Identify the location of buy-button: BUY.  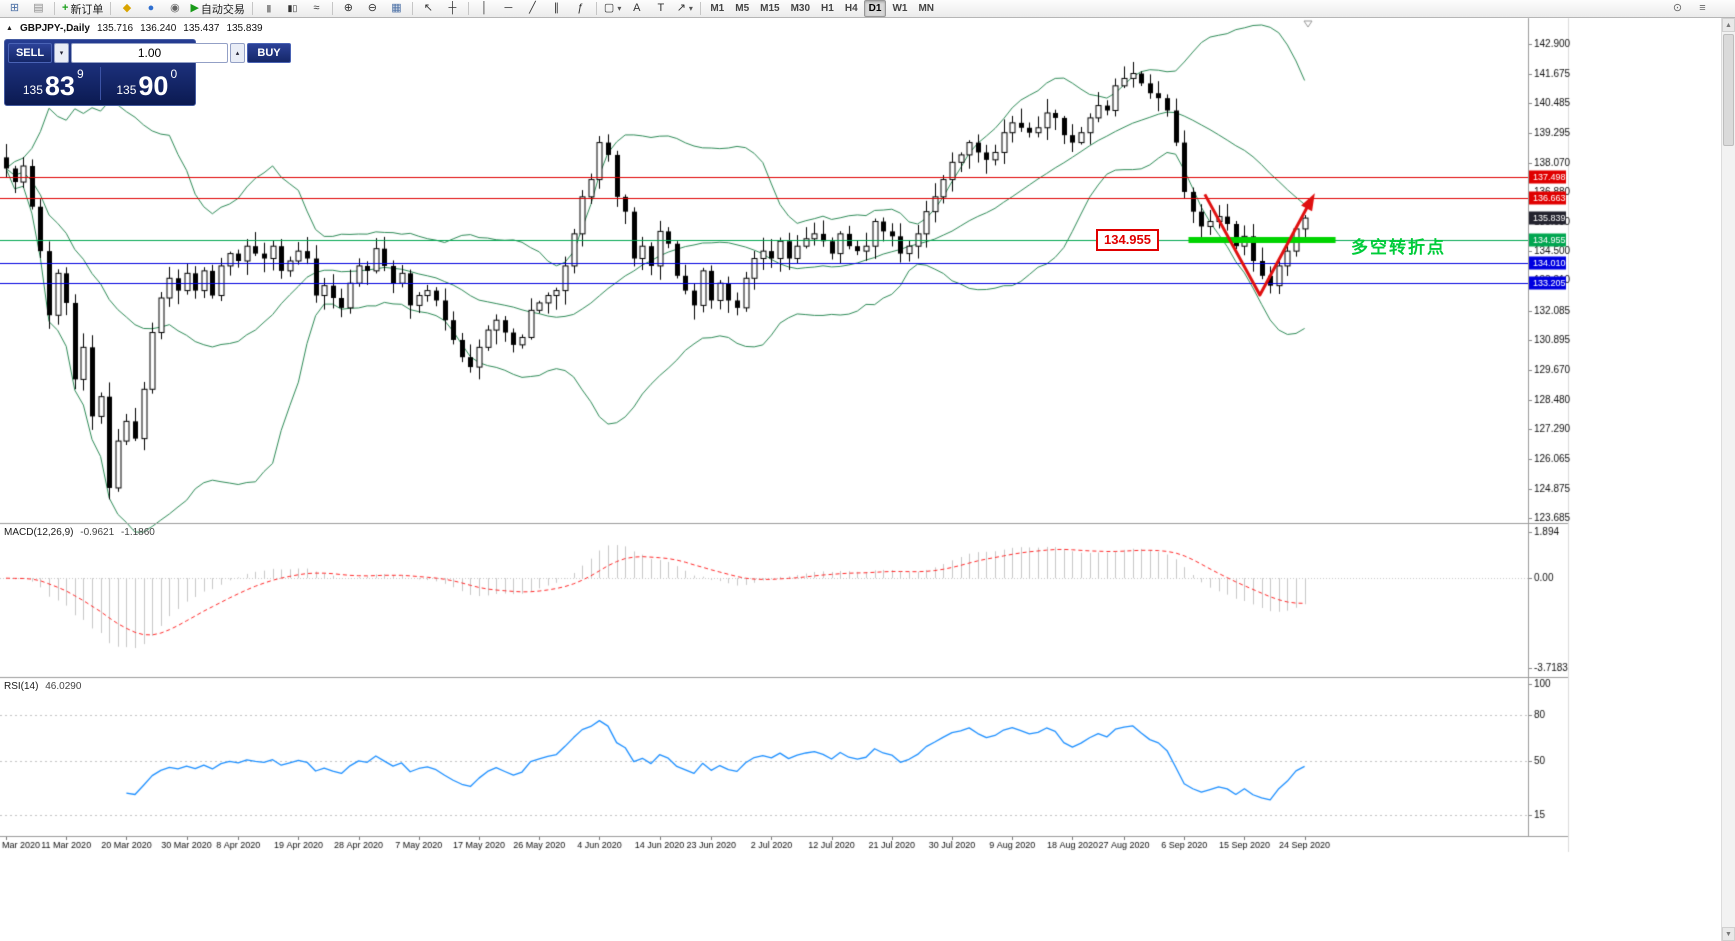
(269, 53).